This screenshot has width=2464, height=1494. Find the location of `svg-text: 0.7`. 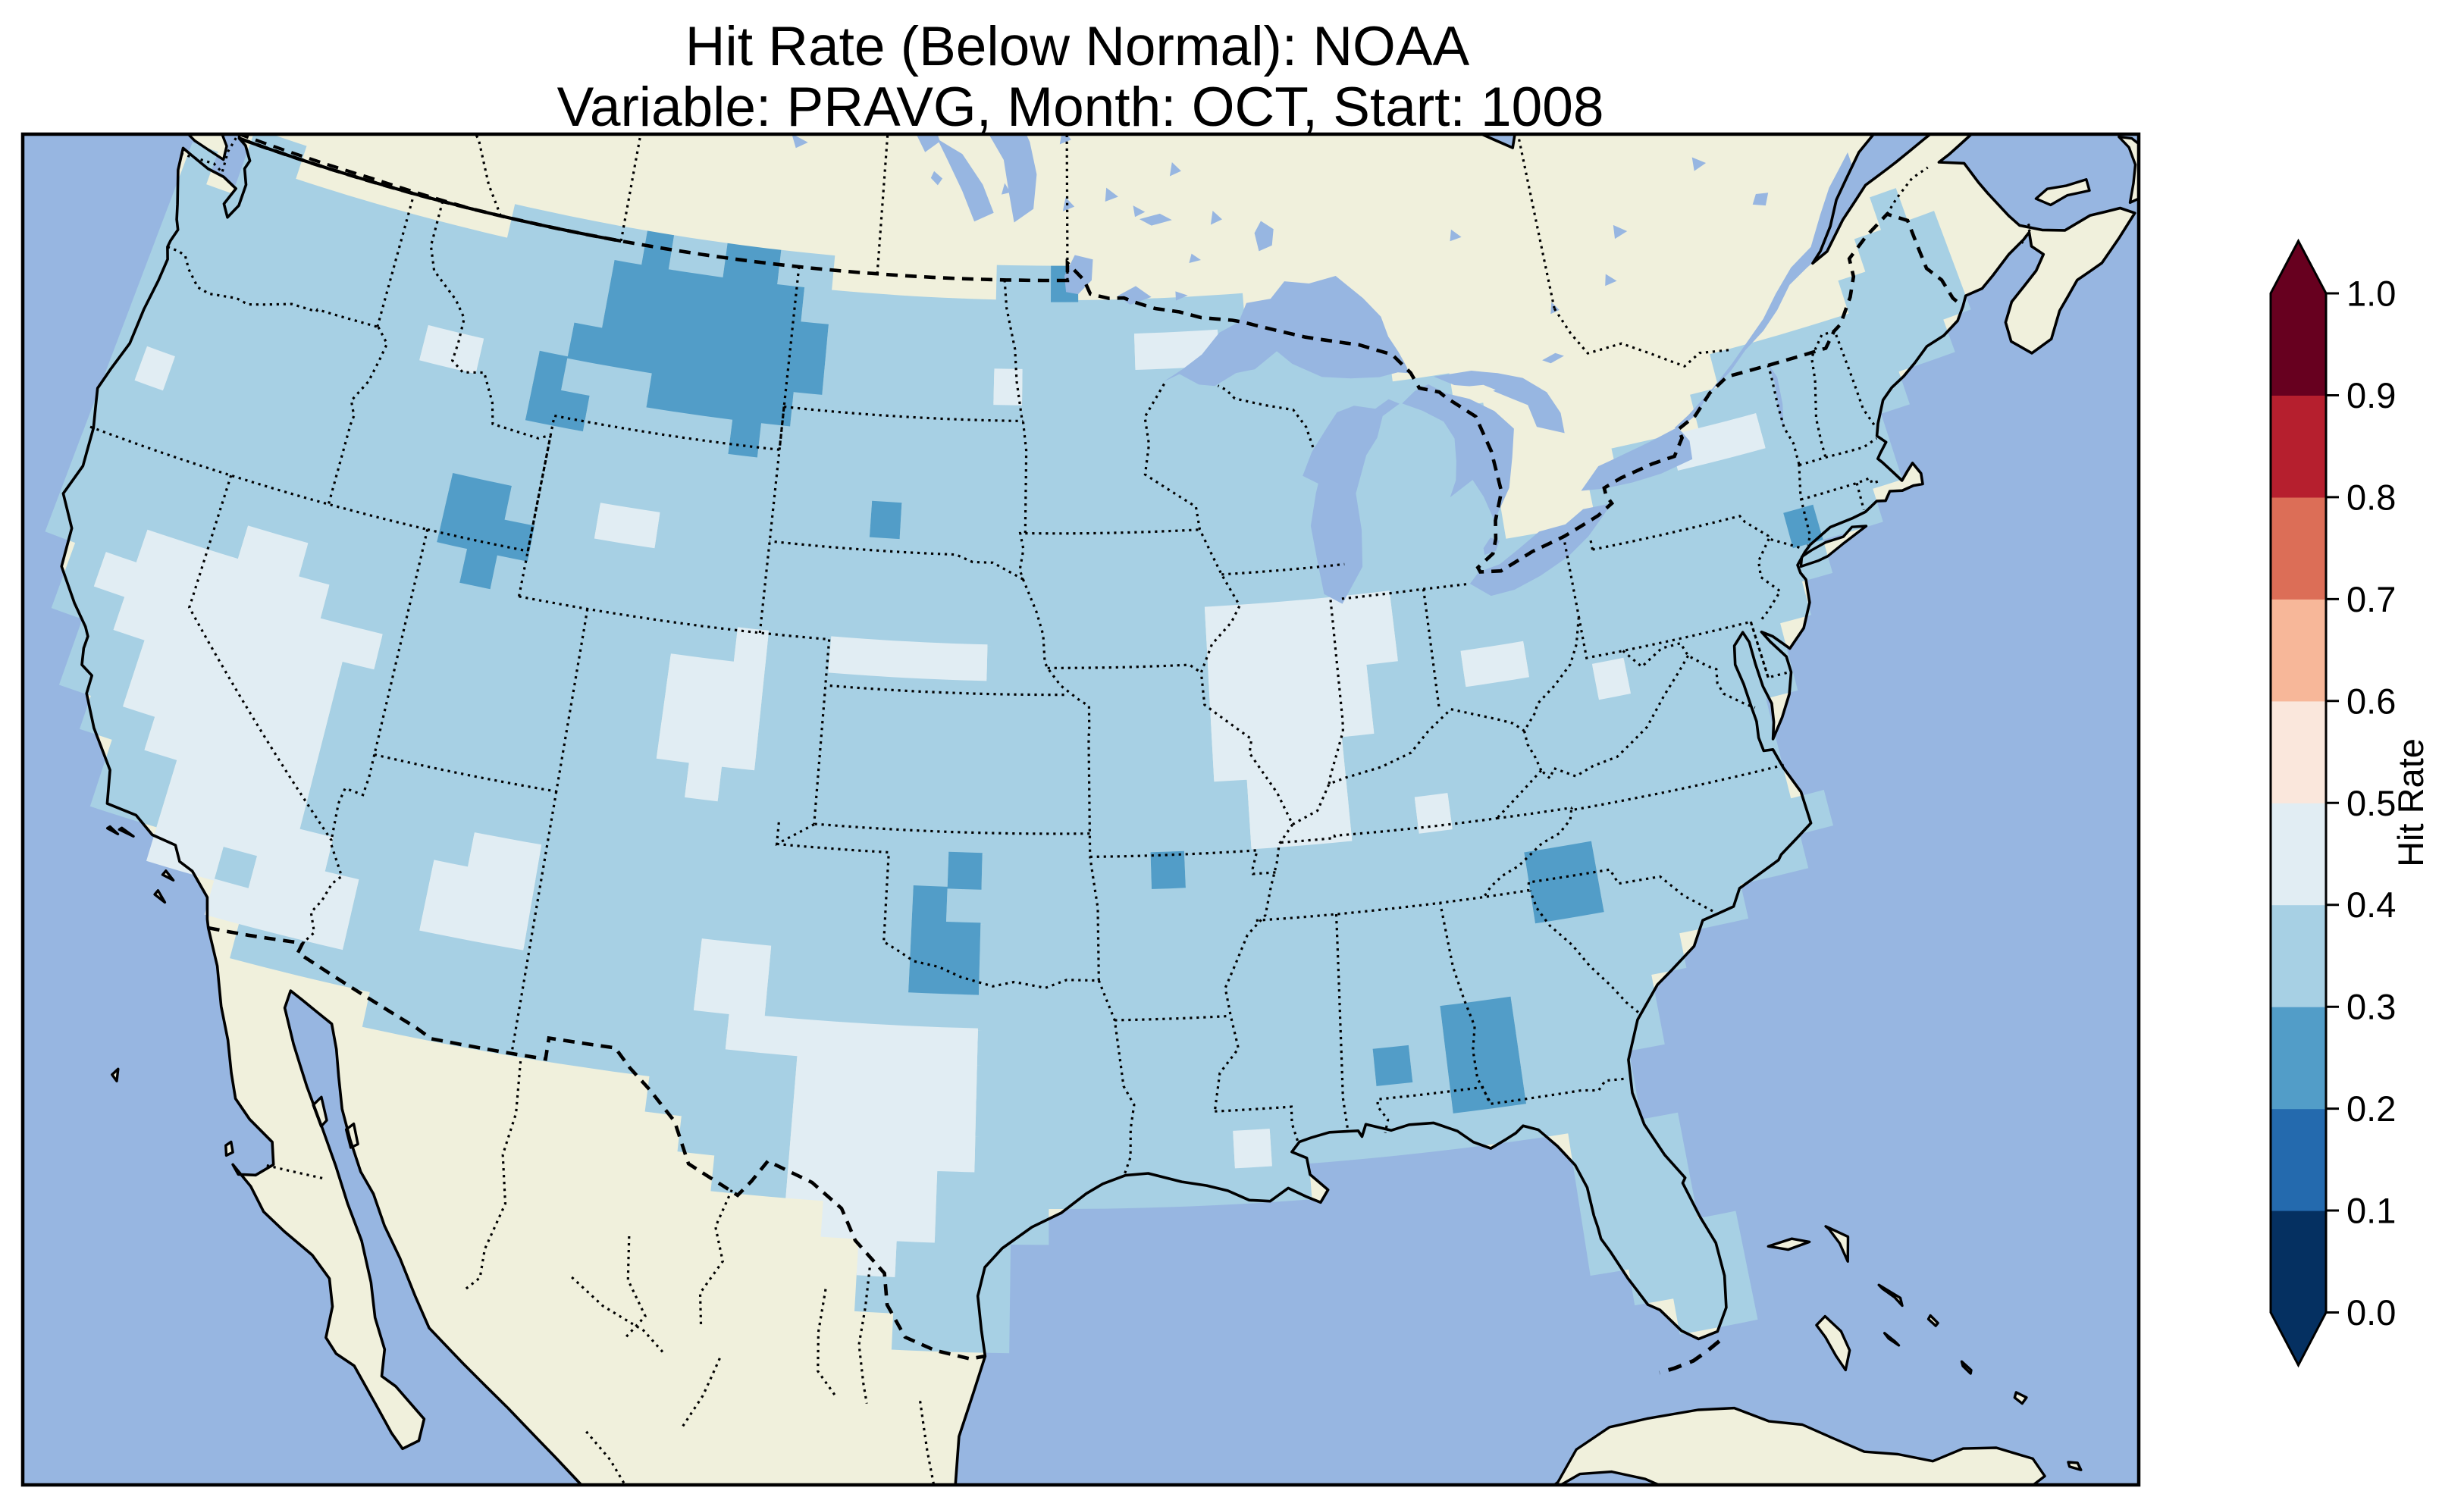

svg-text: 0.7 is located at coordinates (2371, 599).